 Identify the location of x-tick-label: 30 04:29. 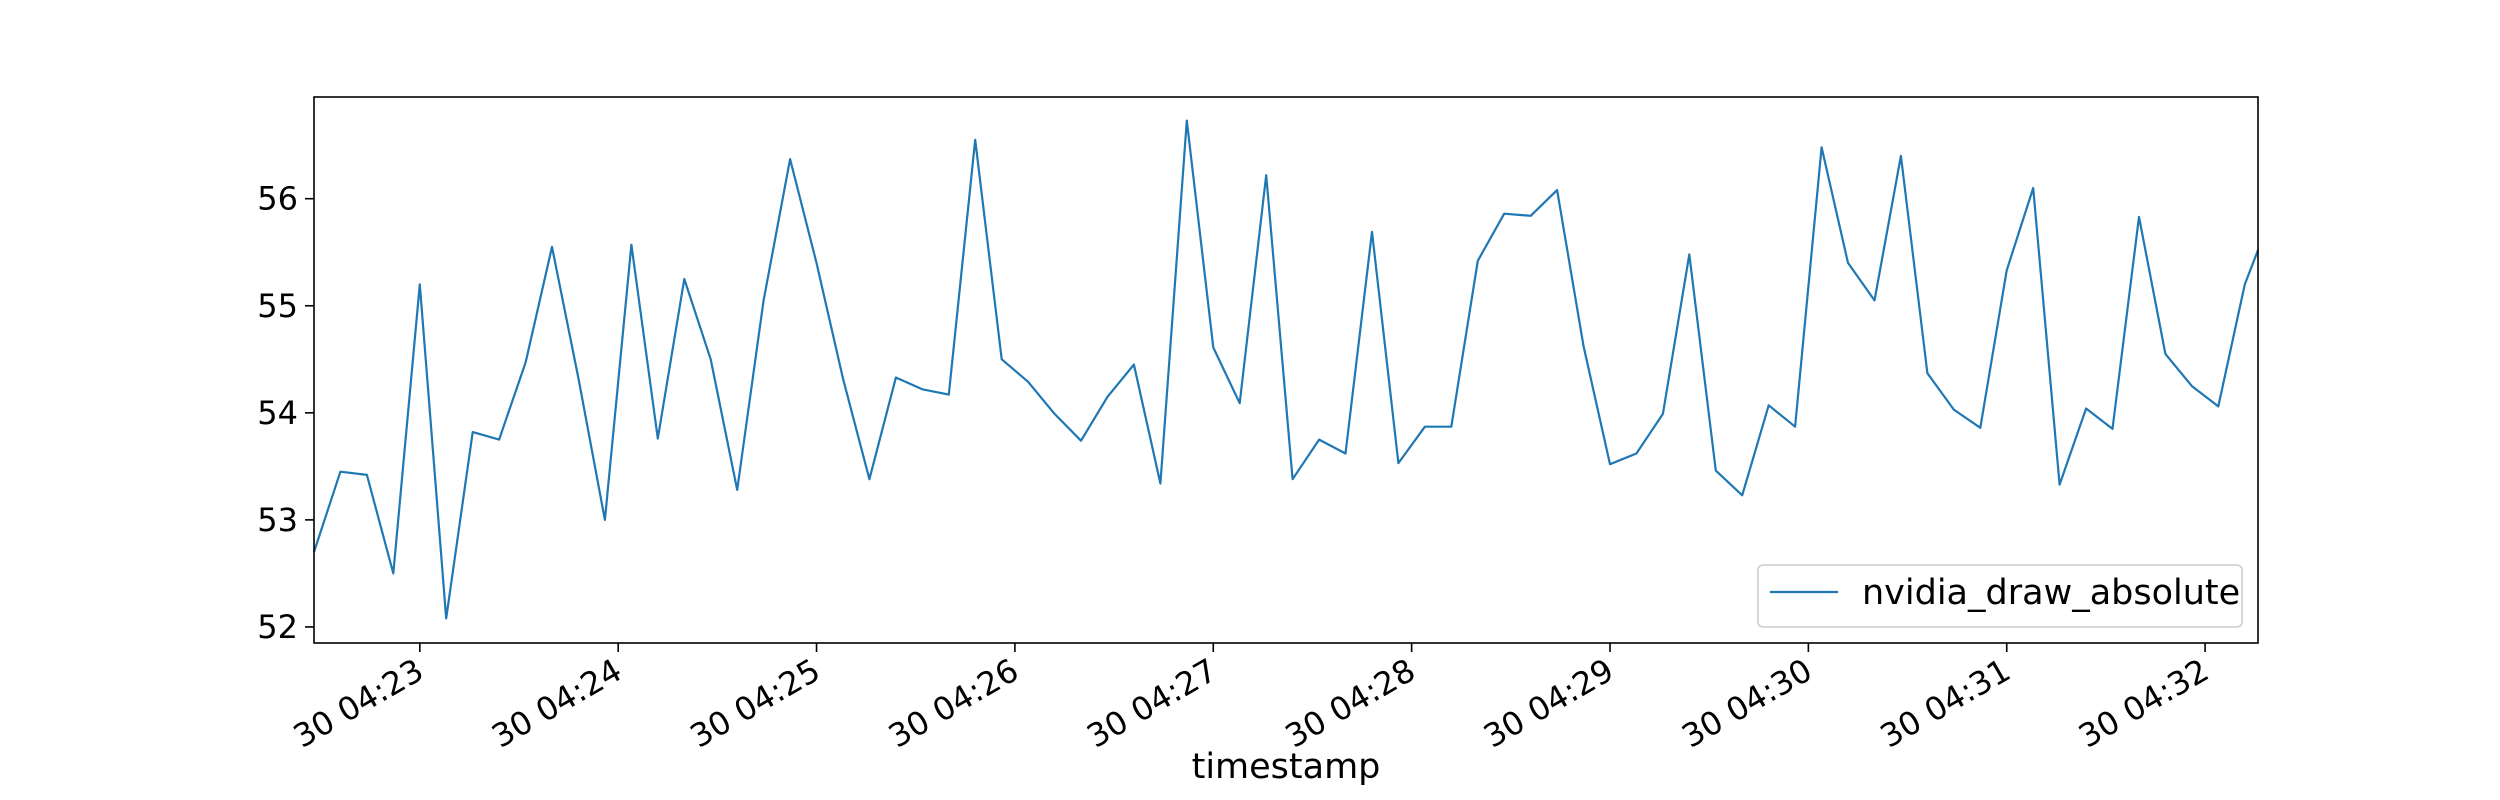
(1548, 703).